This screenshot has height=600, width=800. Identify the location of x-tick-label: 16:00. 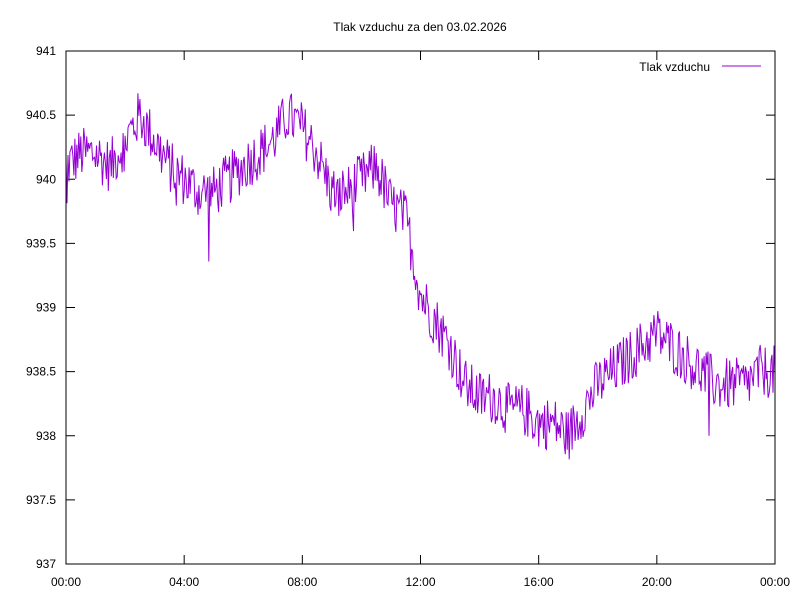
(539, 582).